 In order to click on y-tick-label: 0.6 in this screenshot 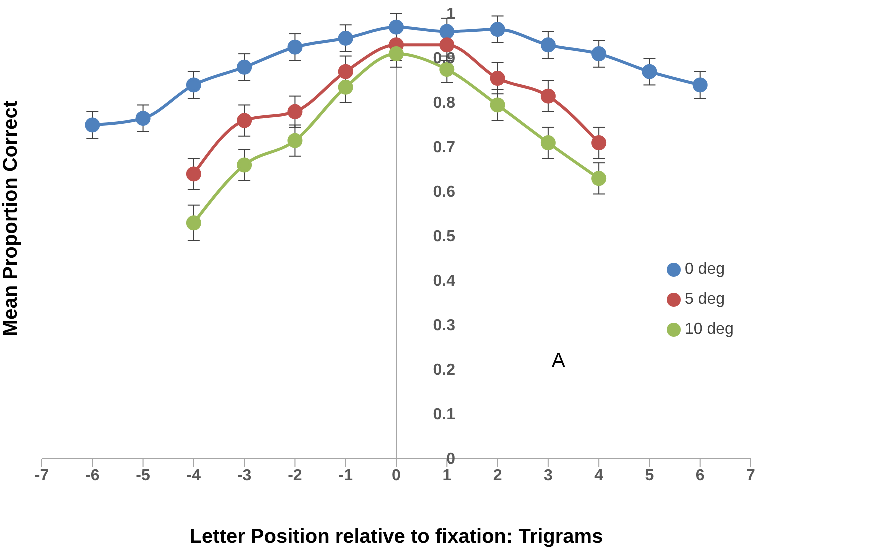, I will do `click(444, 192)`.